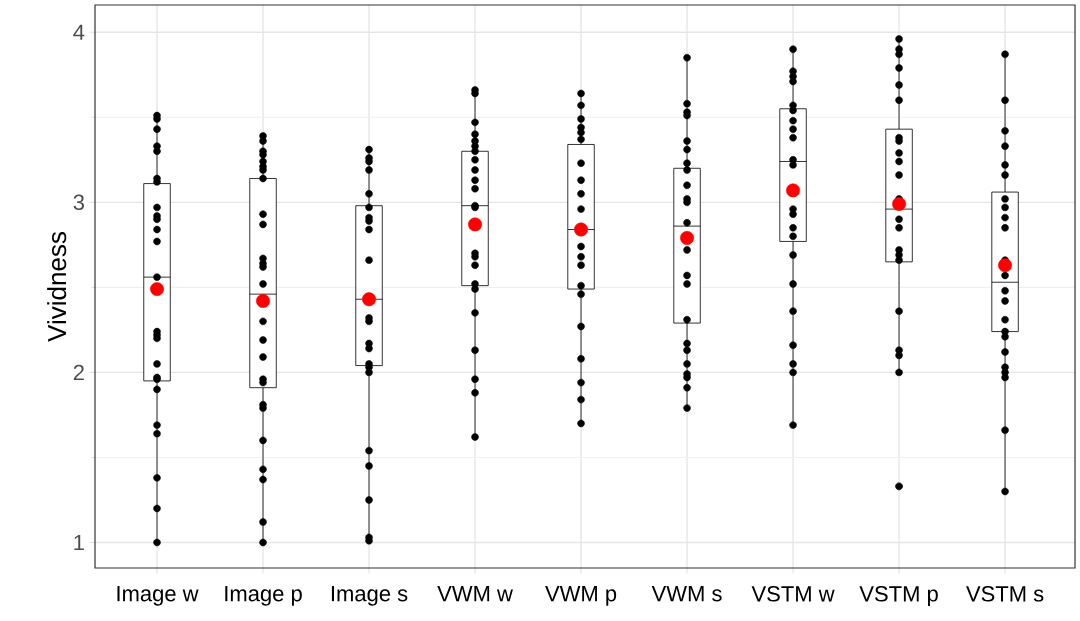 The image size is (1080, 621). I want to click on y-axis-title: Vividness, so click(57, 287).